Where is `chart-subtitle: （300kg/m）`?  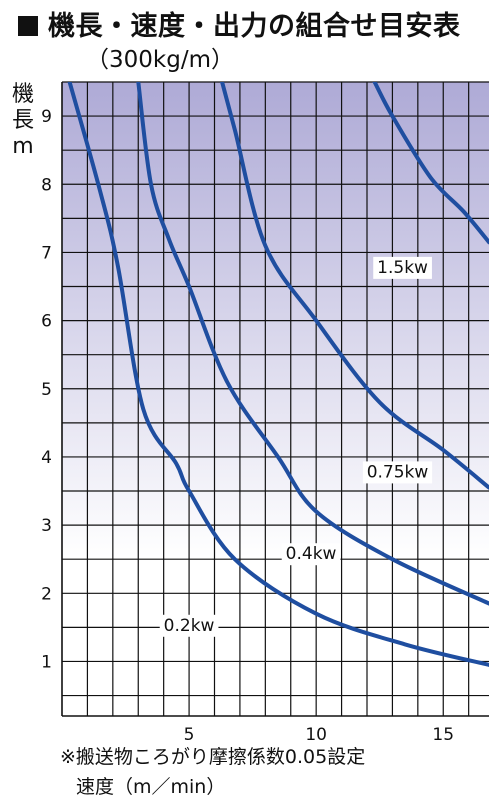 chart-subtitle: （300kg/m） is located at coordinates (160, 60).